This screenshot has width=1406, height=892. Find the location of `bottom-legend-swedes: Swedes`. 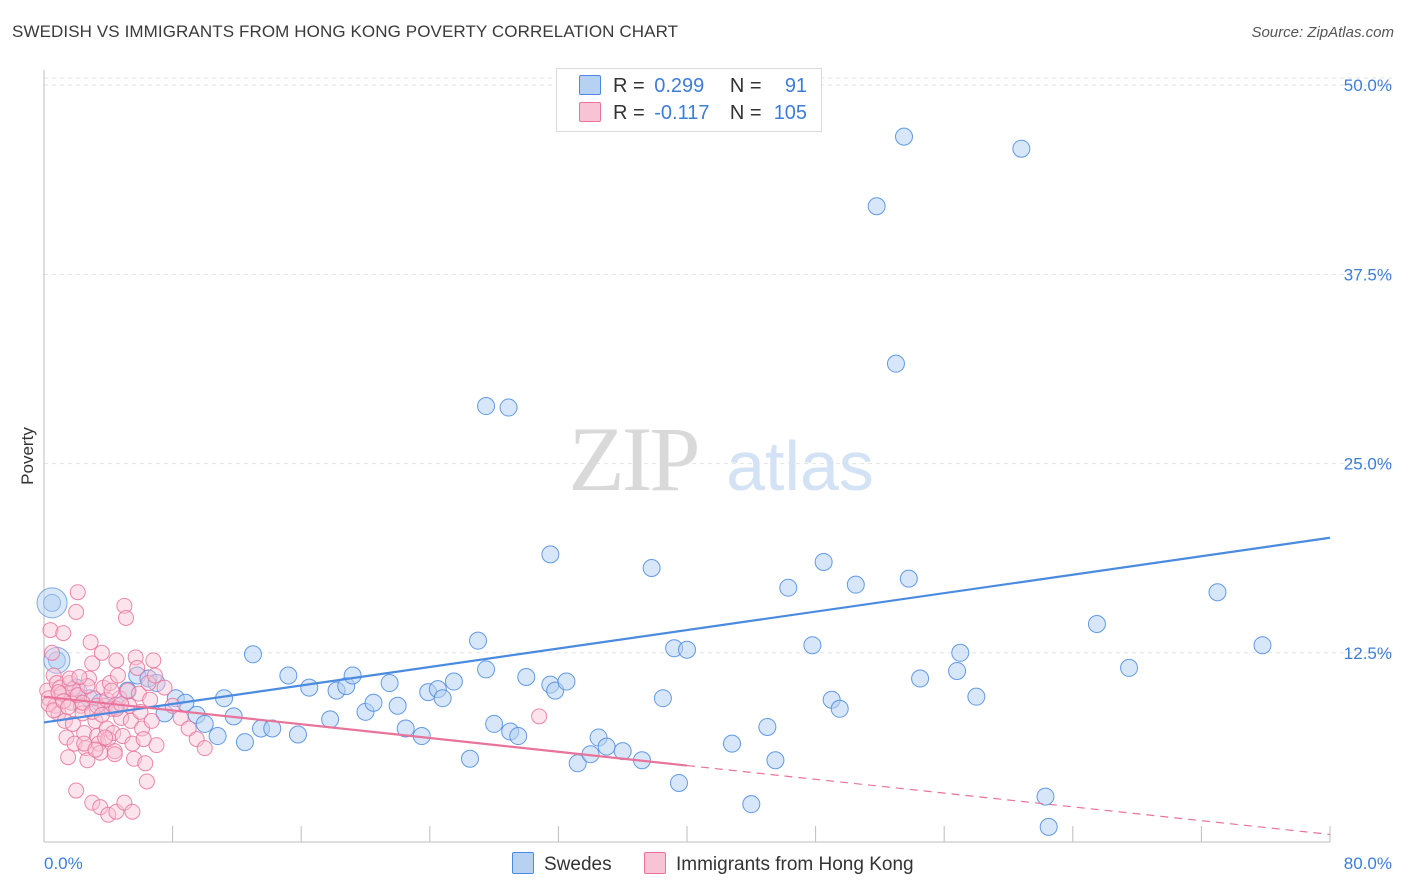

bottom-legend-swedes: Swedes is located at coordinates (562, 864).